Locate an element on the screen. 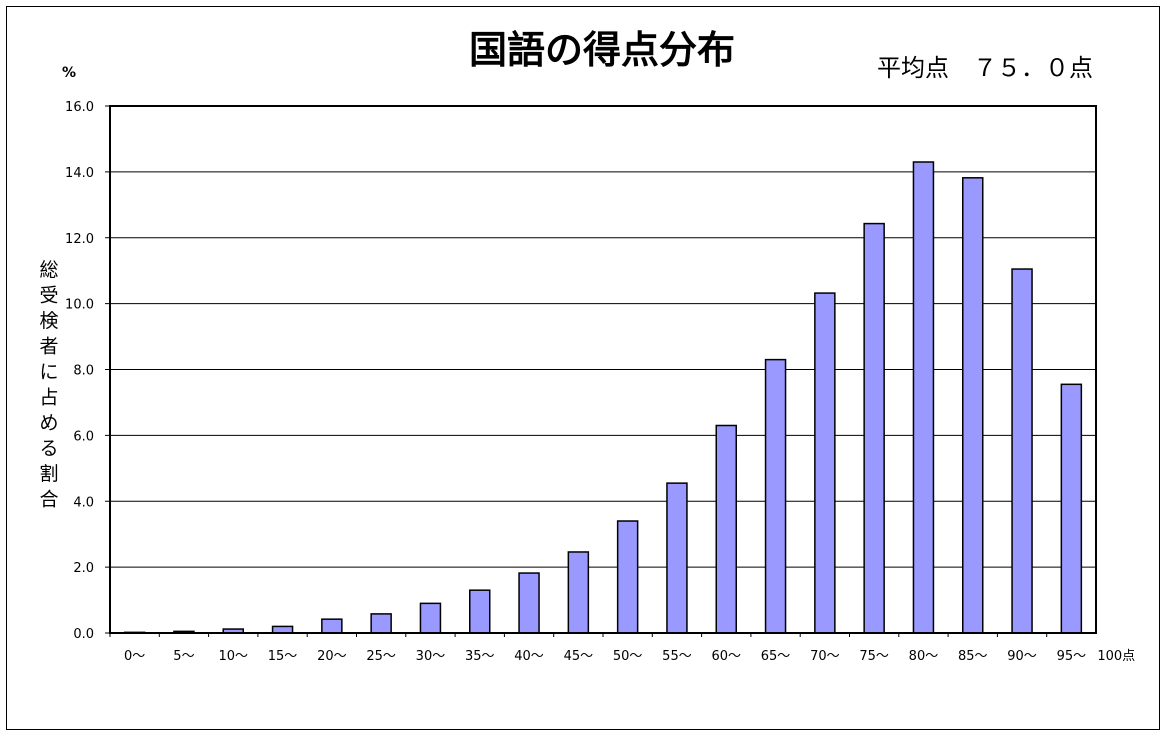  x-tick-label: 10～ is located at coordinates (233, 656).